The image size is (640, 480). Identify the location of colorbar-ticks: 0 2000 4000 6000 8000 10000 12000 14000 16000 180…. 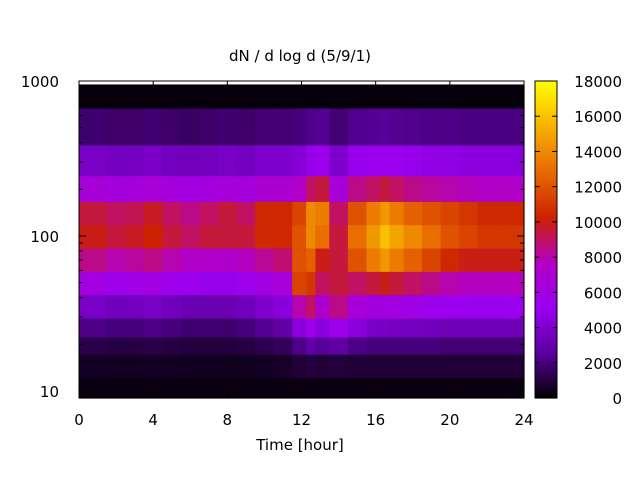
(578, 240).